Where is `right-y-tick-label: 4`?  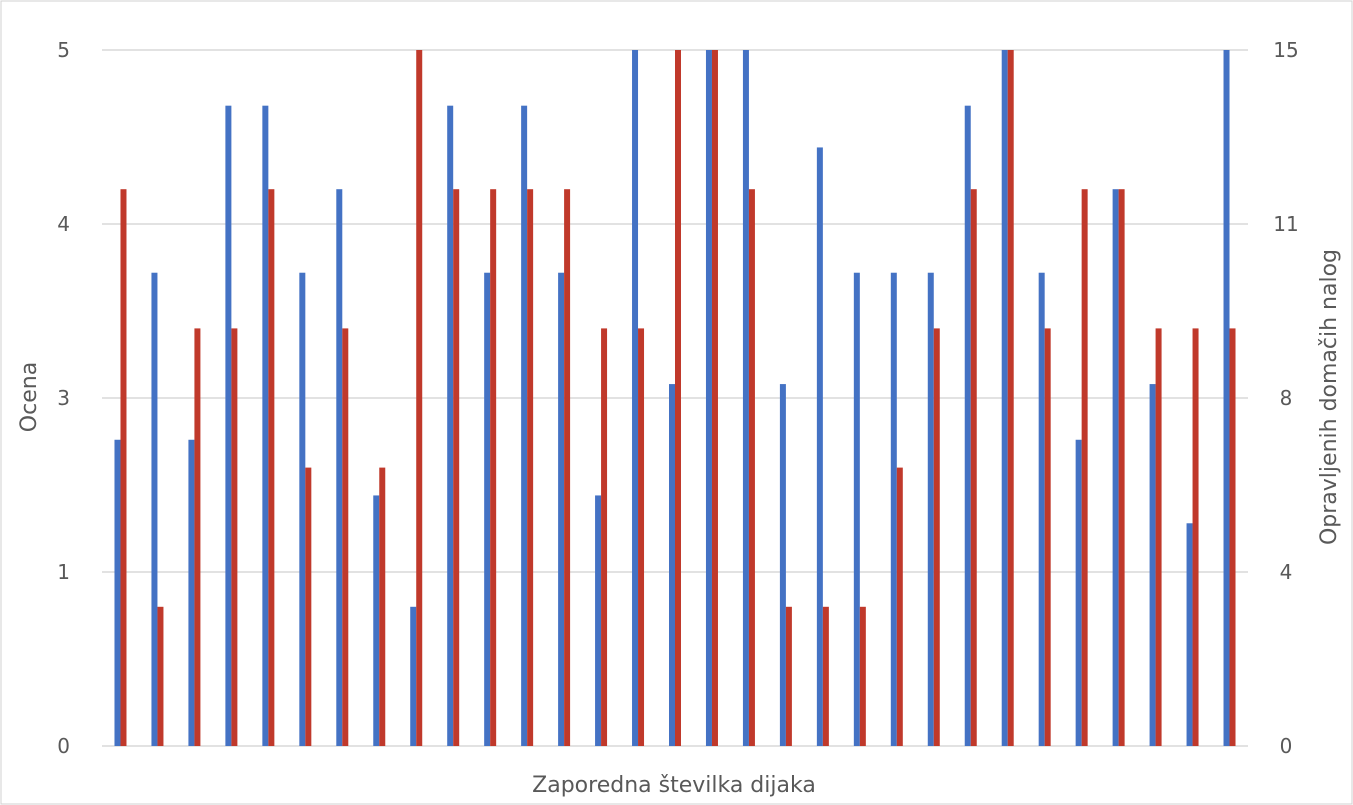
right-y-tick-label: 4 is located at coordinates (1286, 572).